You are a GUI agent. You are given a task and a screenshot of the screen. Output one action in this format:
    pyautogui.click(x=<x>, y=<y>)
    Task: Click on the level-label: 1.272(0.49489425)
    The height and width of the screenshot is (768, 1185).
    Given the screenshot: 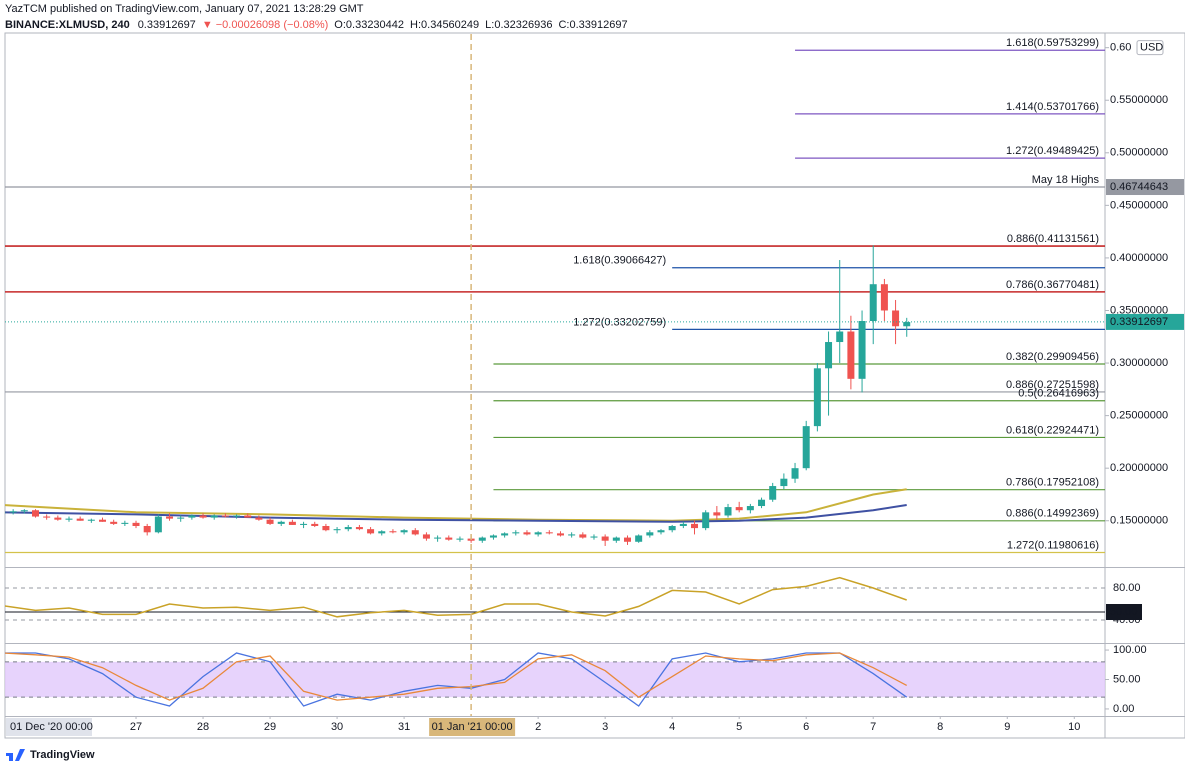 What is the action you would take?
    pyautogui.click(x=1052, y=151)
    